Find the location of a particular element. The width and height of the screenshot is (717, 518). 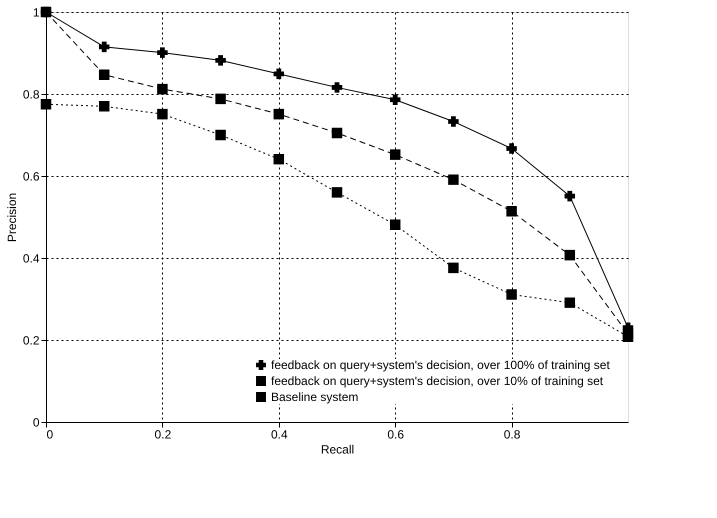

legend-label: Baseline system is located at coordinates (314, 397).